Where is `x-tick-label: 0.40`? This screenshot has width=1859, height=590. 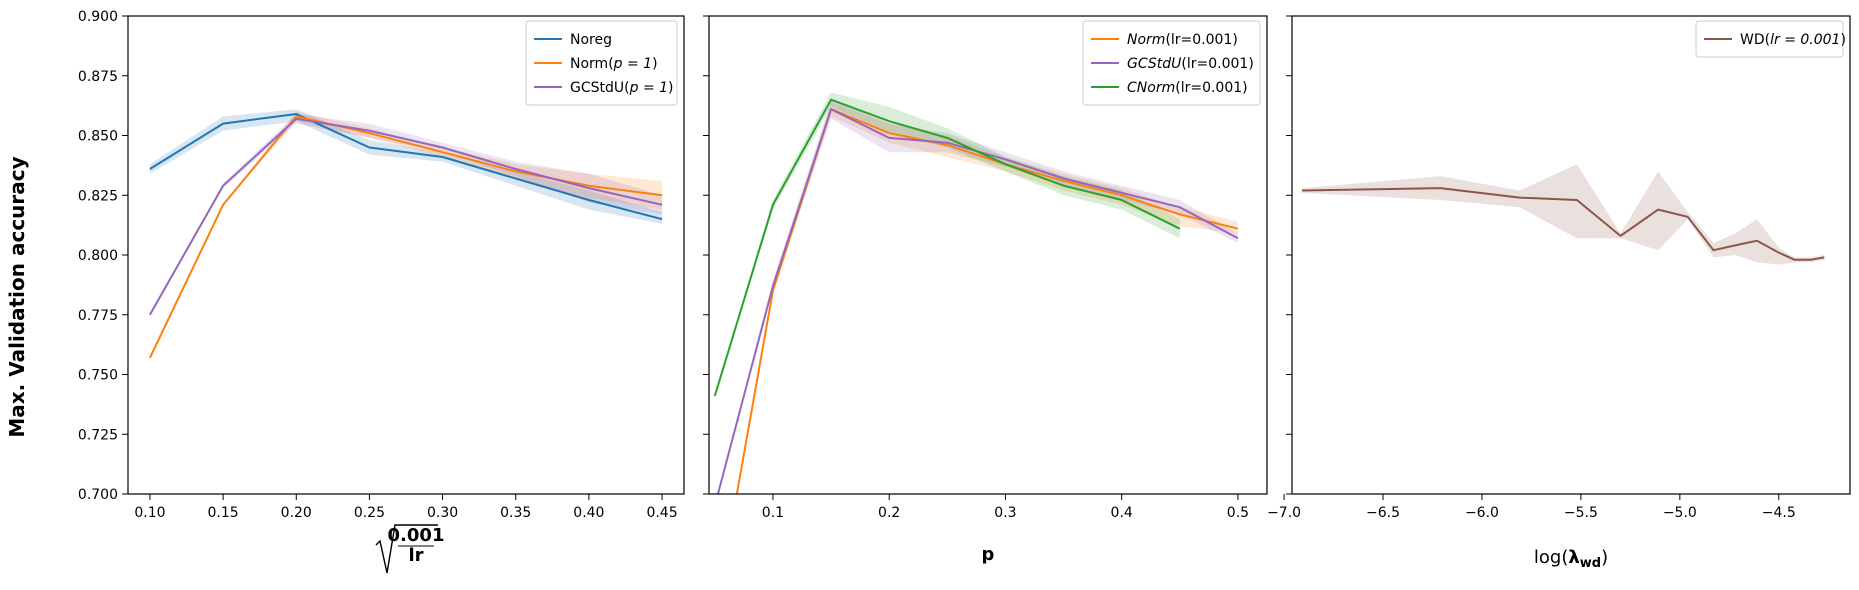 x-tick-label: 0.40 is located at coordinates (588, 513).